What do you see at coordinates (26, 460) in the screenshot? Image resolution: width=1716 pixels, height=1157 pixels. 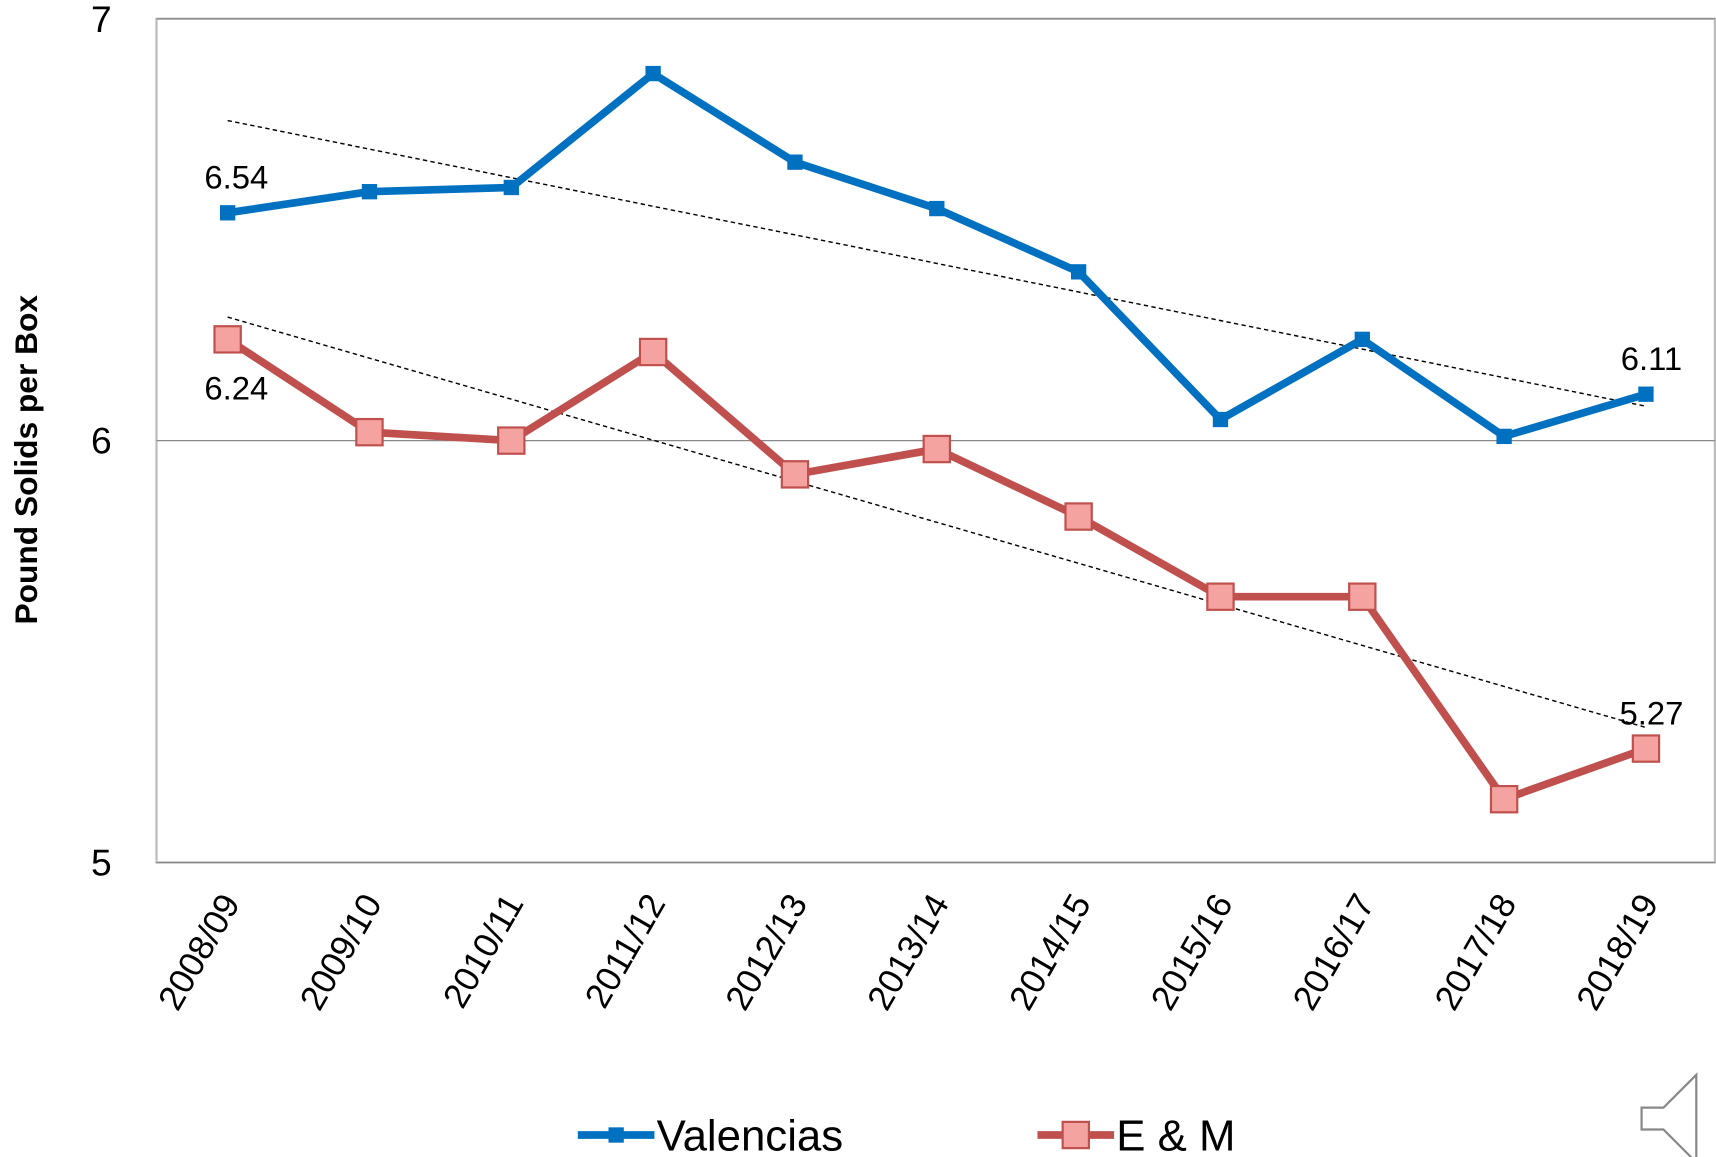 I see `y-axis-label: Pound Solids per Box` at bounding box center [26, 460].